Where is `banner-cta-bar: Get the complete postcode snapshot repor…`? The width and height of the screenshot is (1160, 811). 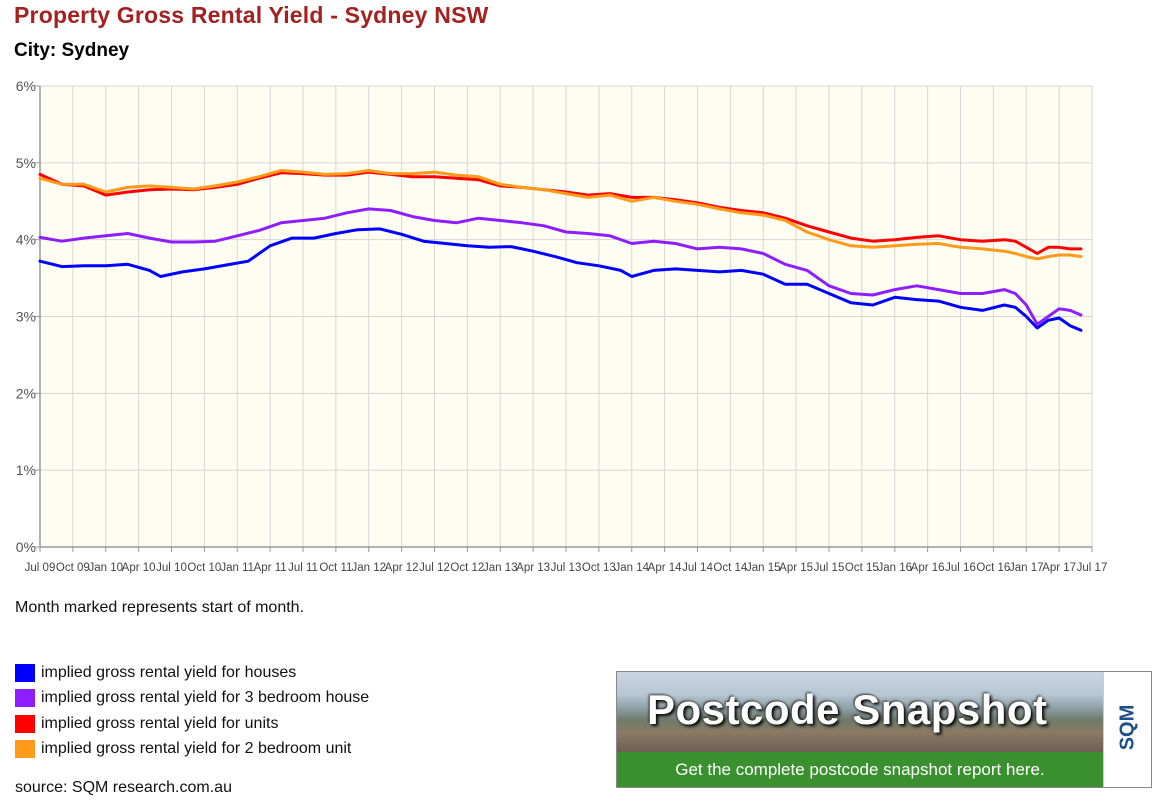
banner-cta-bar: Get the complete postcode snapshot repor… is located at coordinates (860, 769).